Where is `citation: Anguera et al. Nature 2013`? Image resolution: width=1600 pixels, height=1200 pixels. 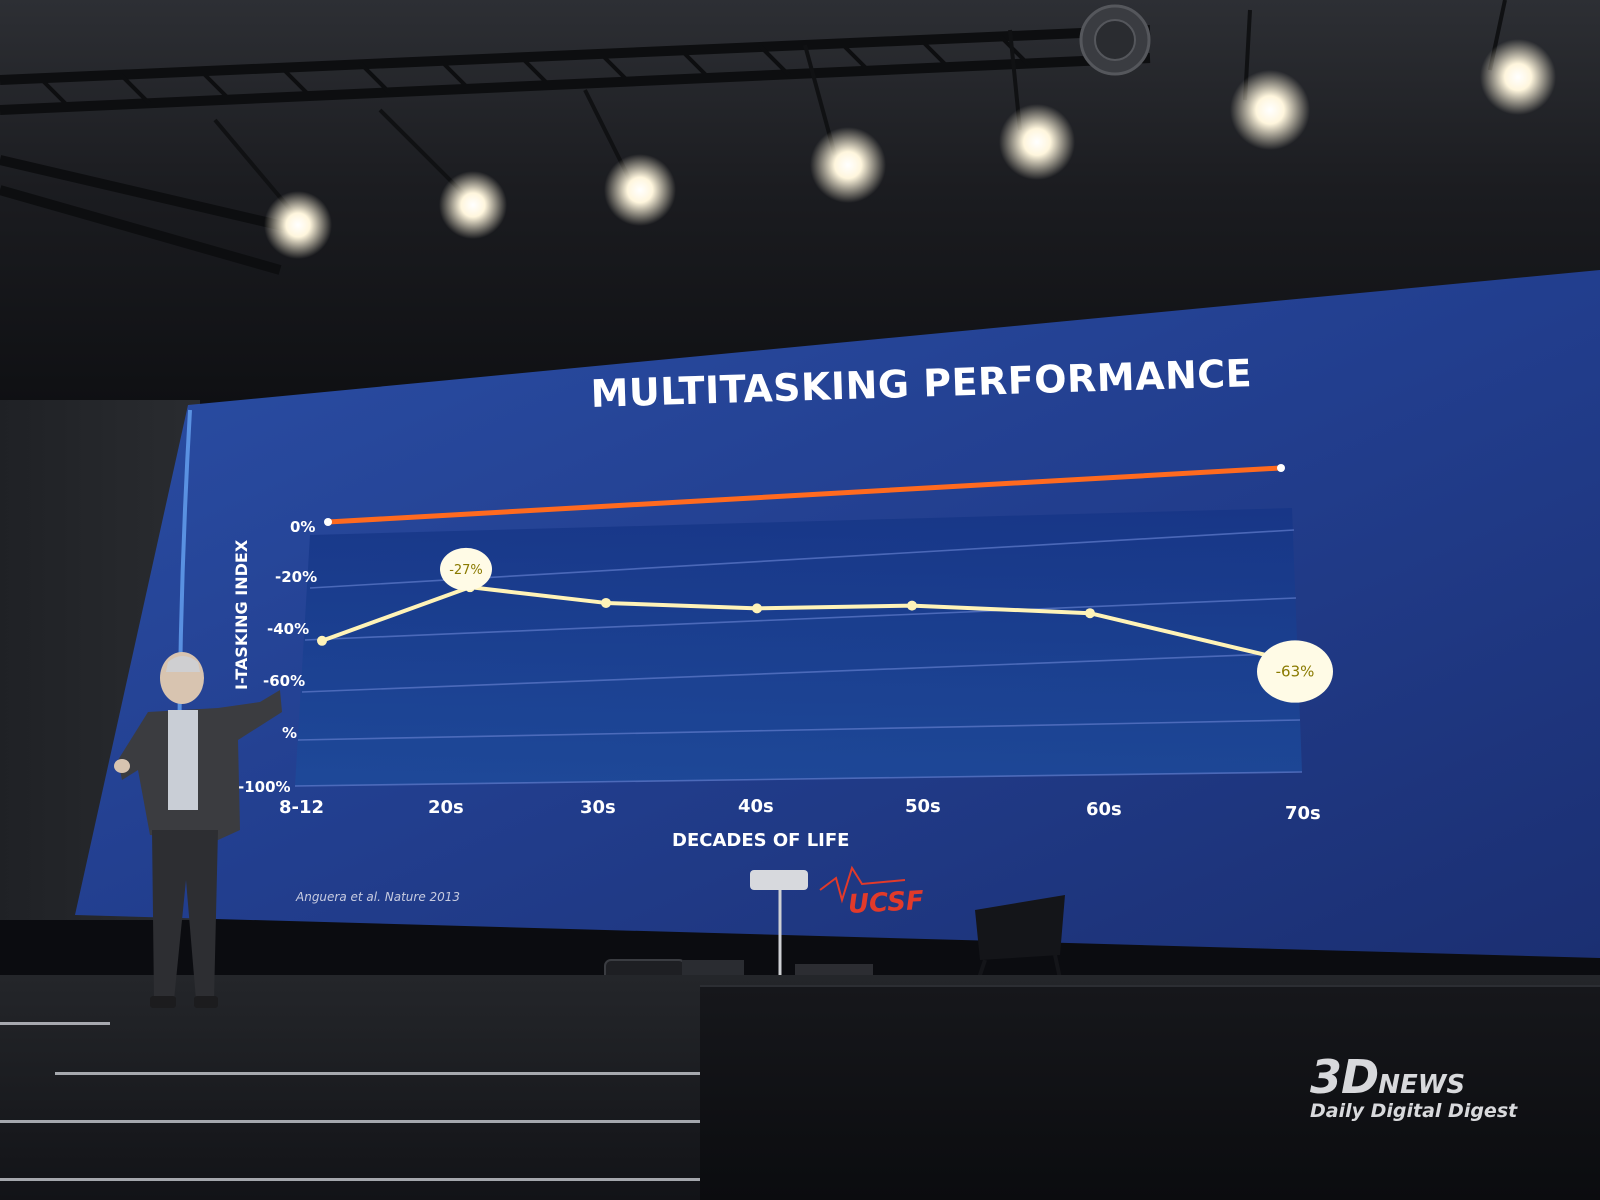
citation: Anguera et al. Nature 2013 is located at coordinates (378, 897).